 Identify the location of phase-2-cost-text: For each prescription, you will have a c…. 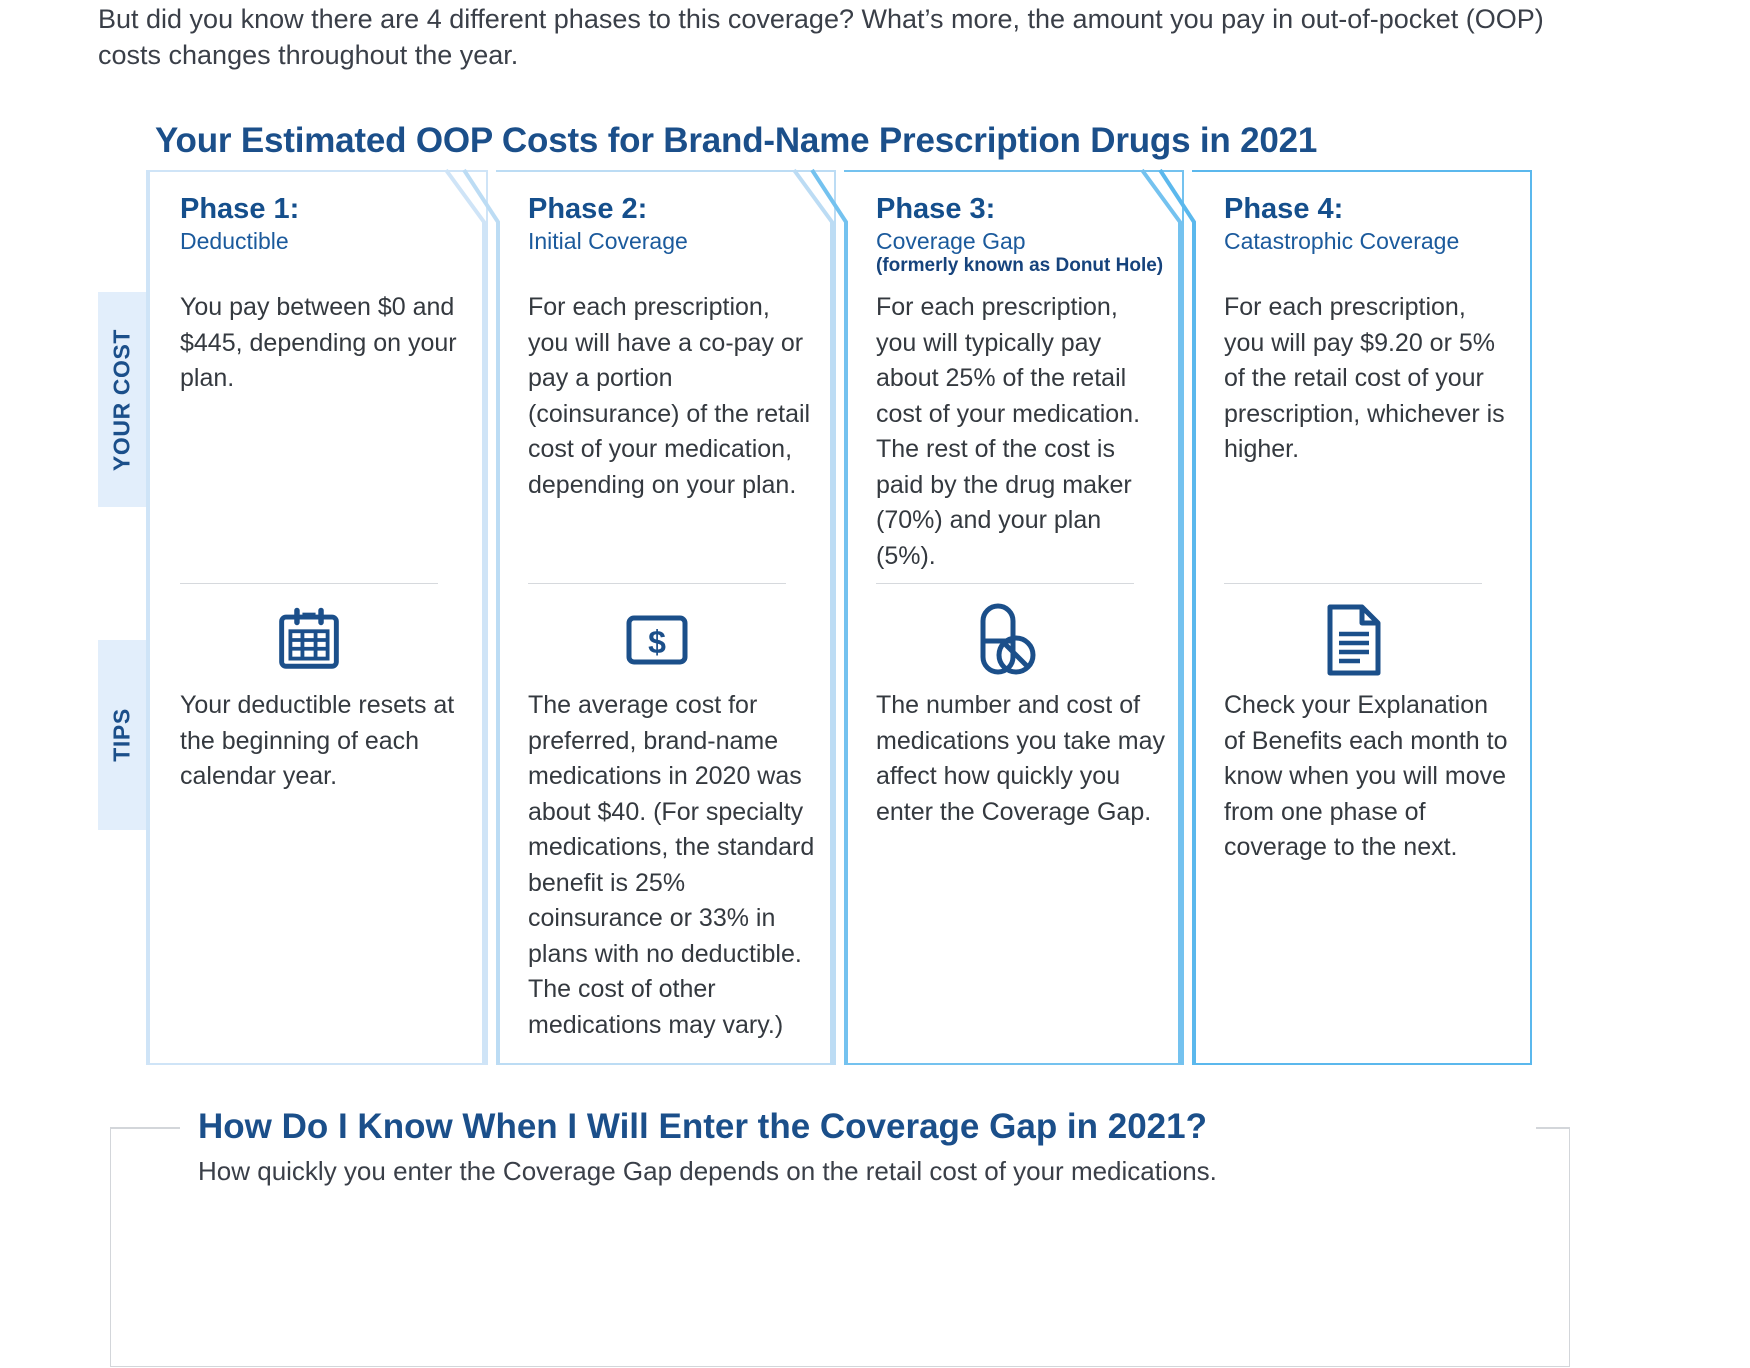
(669, 396).